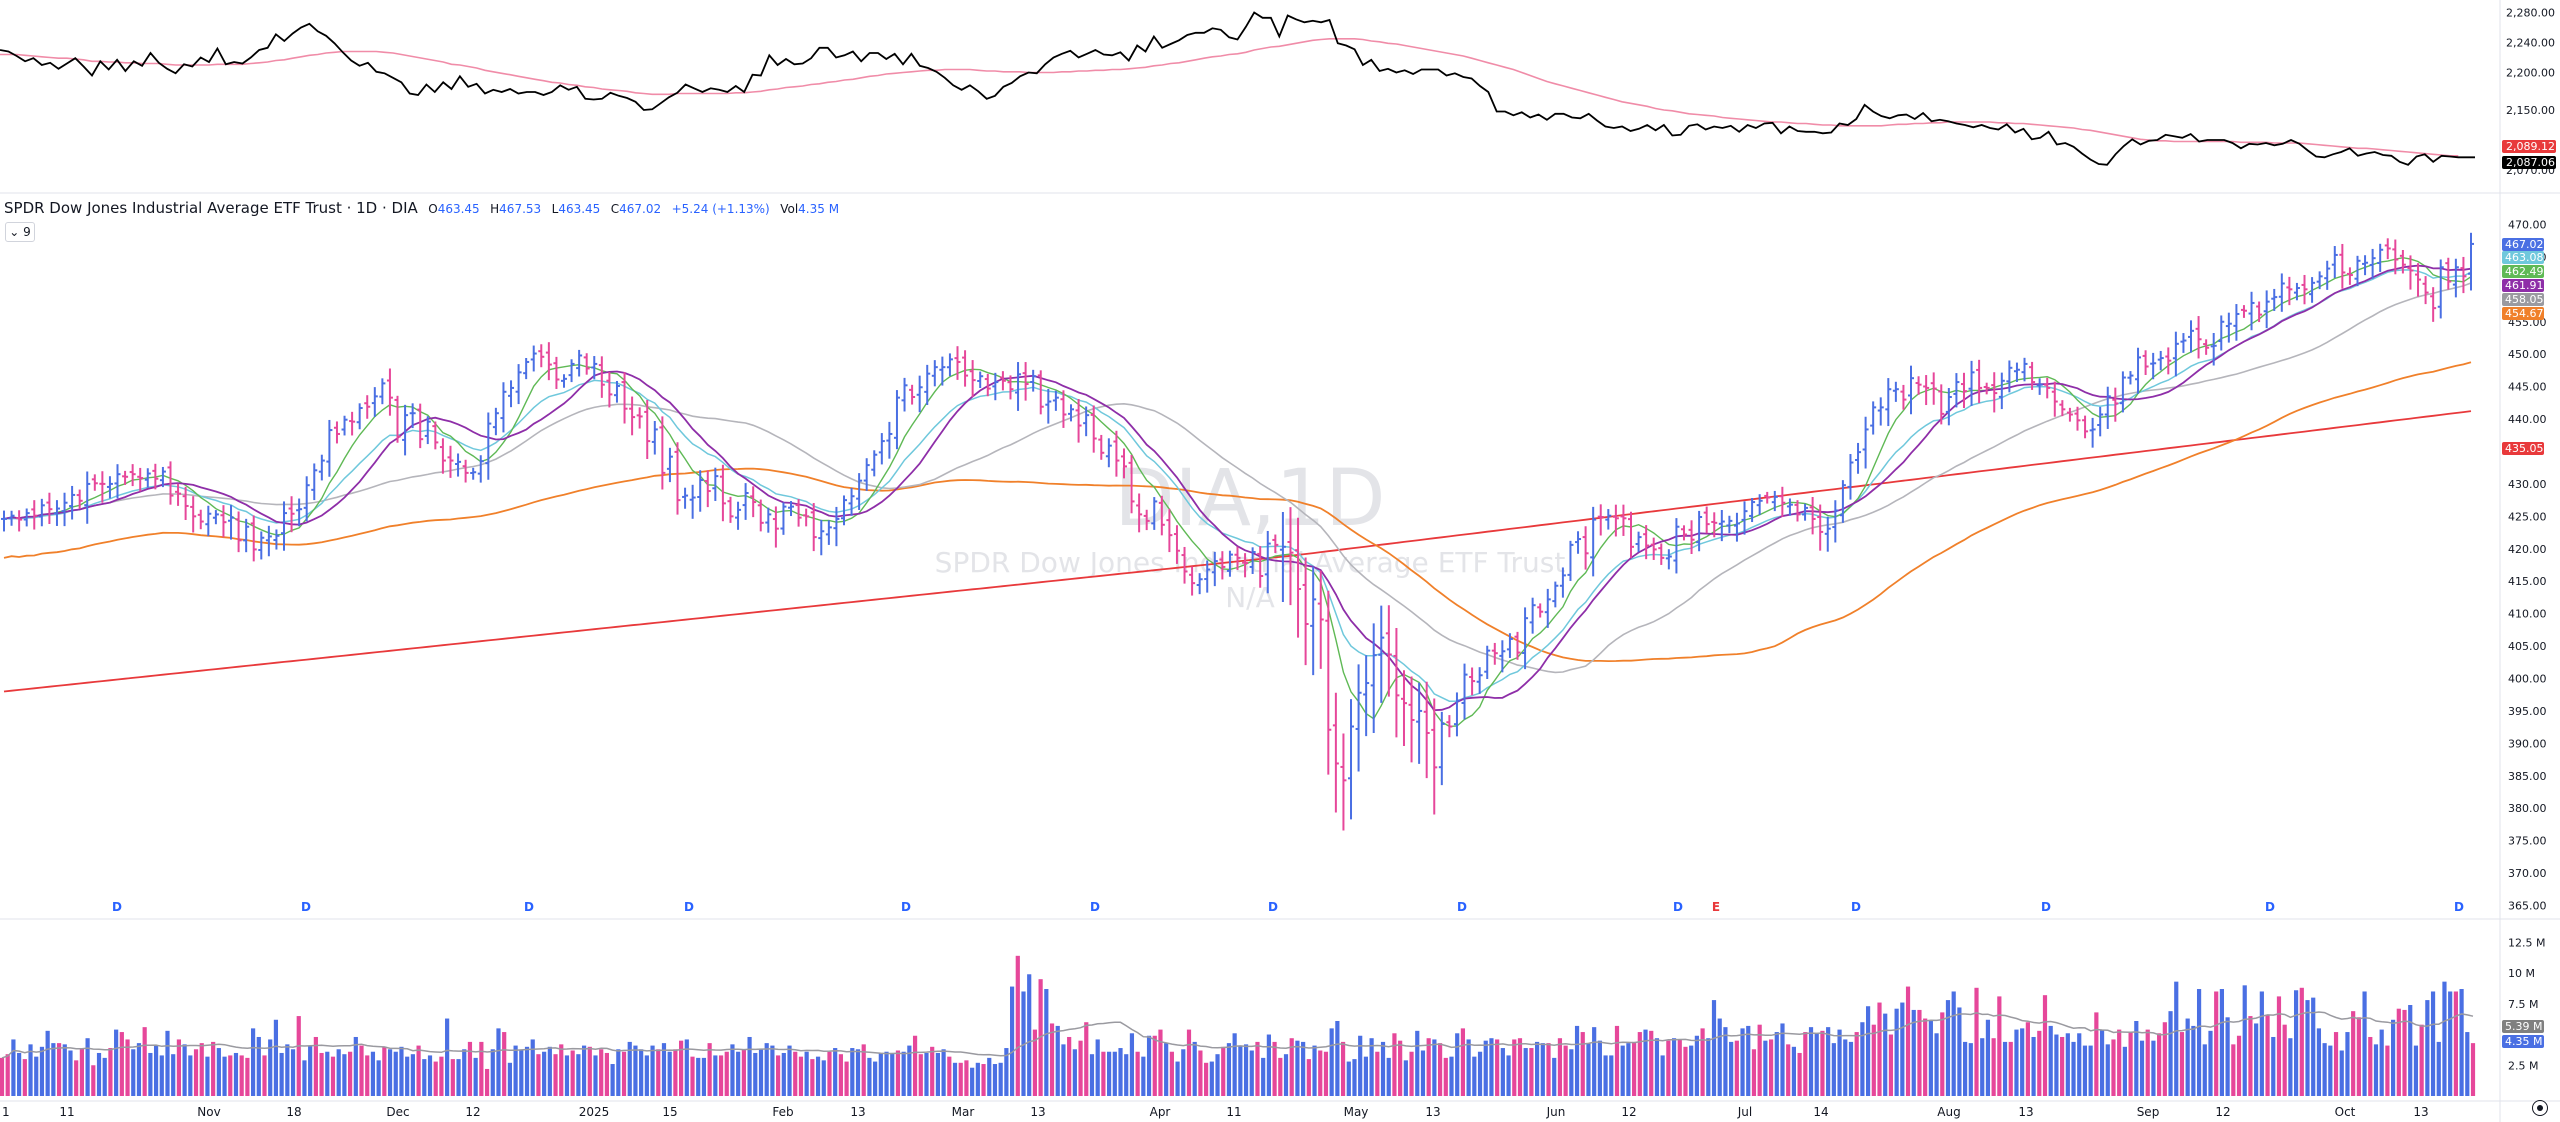 The width and height of the screenshot is (2560, 1122). Describe the element at coordinates (1237, 88) in the screenshot. I see `rs-line` at that location.